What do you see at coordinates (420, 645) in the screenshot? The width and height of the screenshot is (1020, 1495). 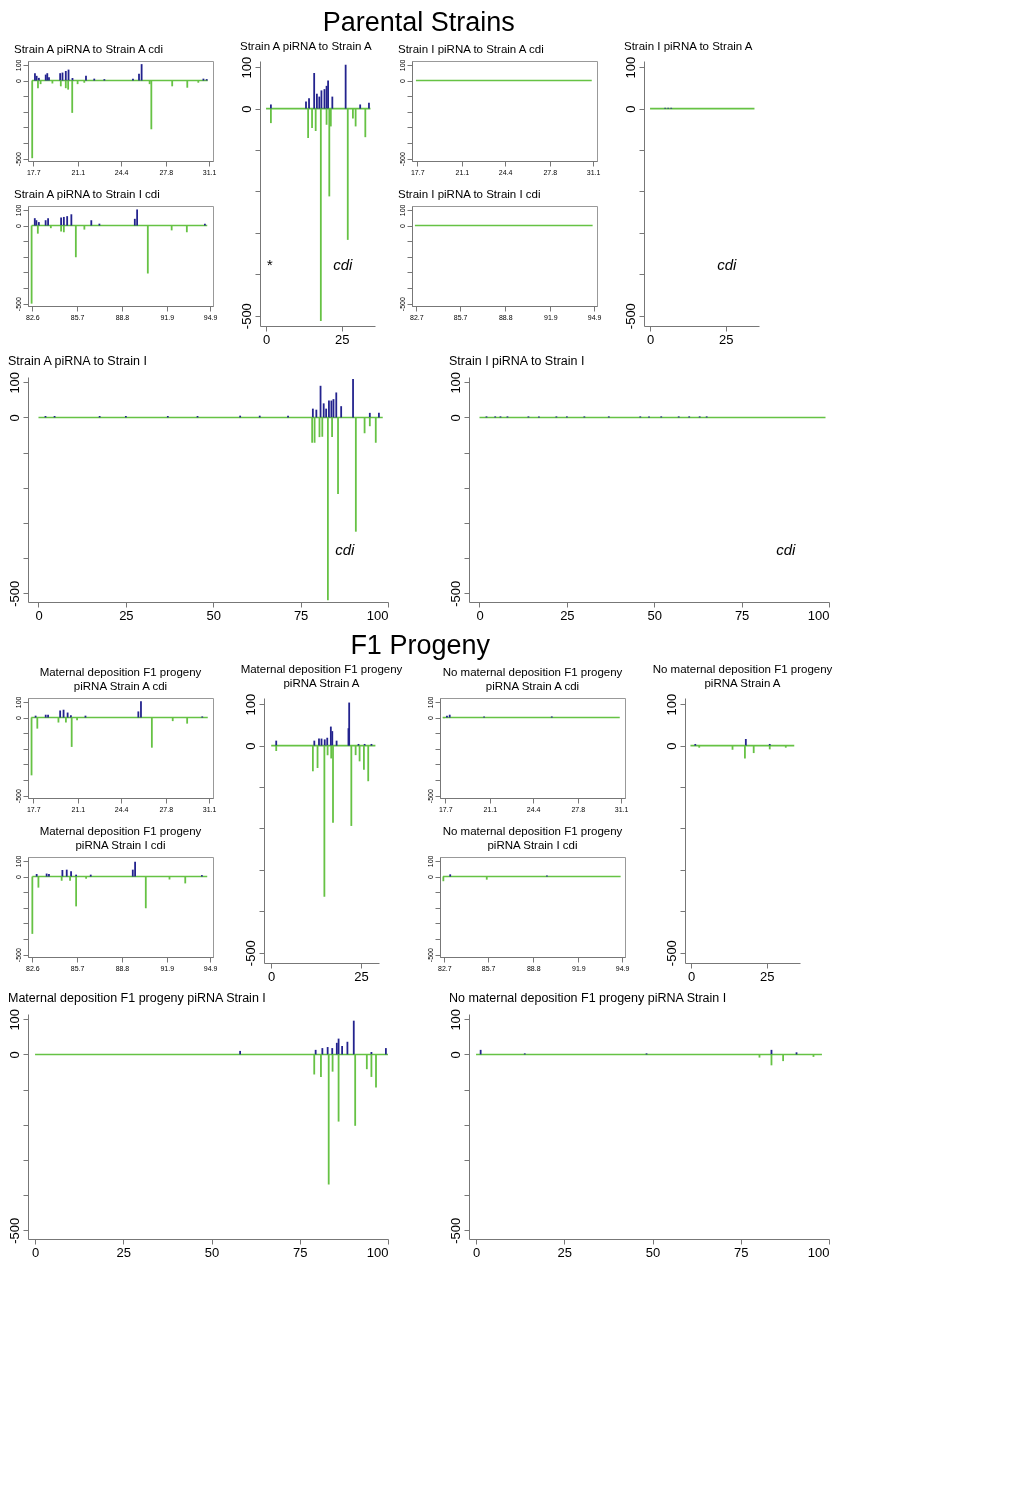 I see `text: F1 Progeny` at bounding box center [420, 645].